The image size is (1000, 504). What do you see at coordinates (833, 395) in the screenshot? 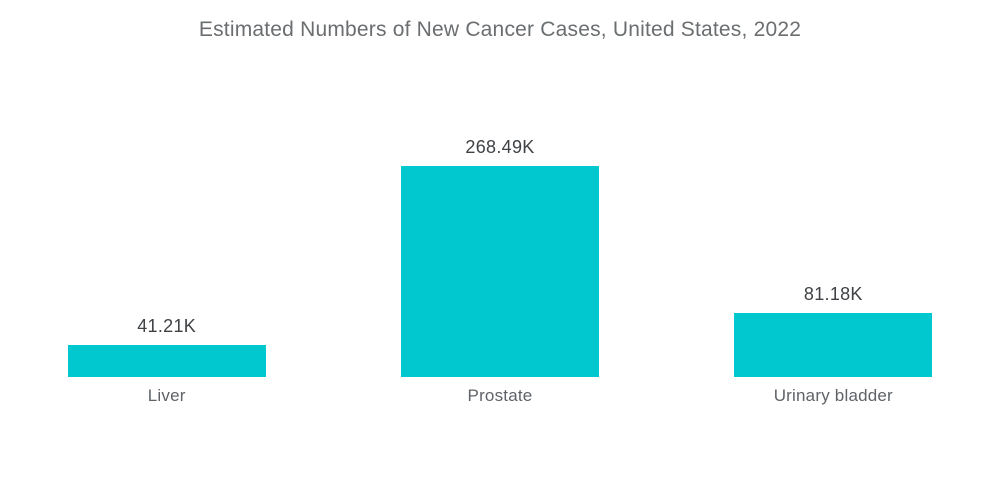
I see `bar-category-label: Urinary bladder` at bounding box center [833, 395].